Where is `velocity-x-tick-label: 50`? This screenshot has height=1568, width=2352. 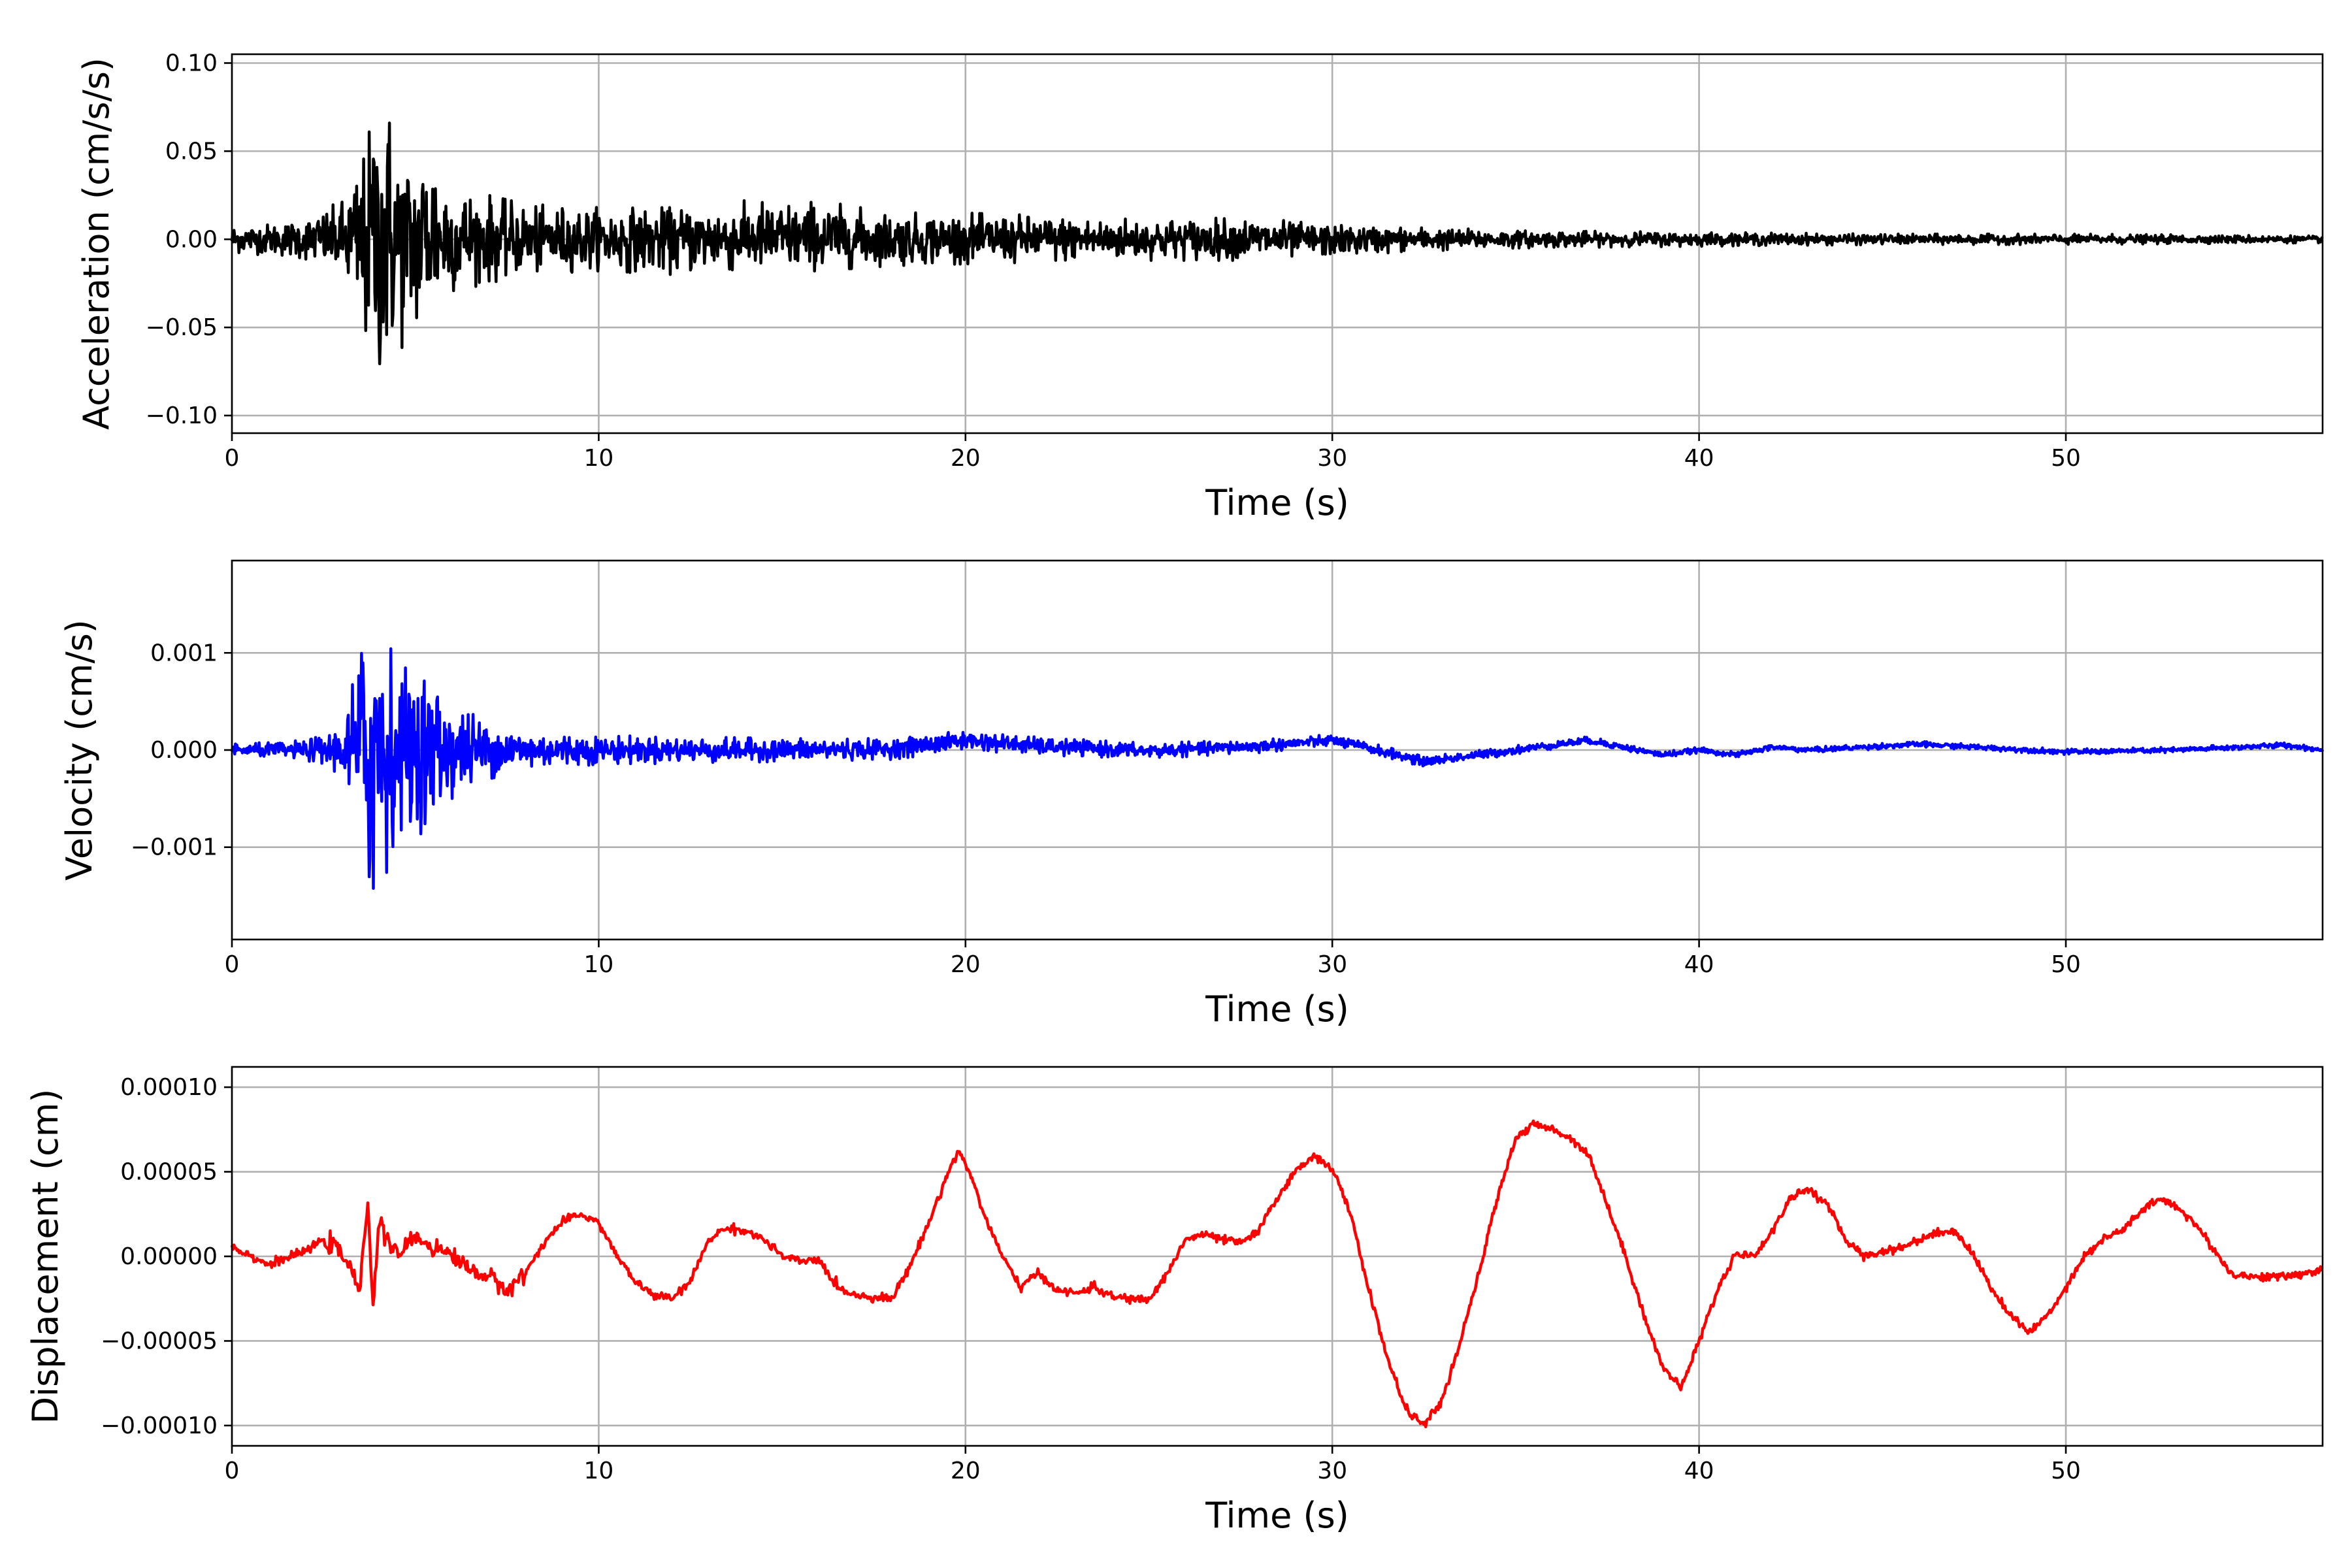 velocity-x-tick-label: 50 is located at coordinates (2066, 964).